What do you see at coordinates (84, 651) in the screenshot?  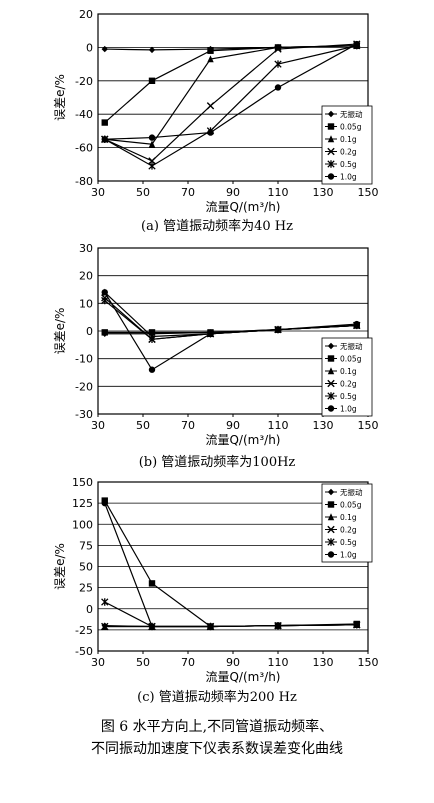 I see `y-tick-label: -50` at bounding box center [84, 651].